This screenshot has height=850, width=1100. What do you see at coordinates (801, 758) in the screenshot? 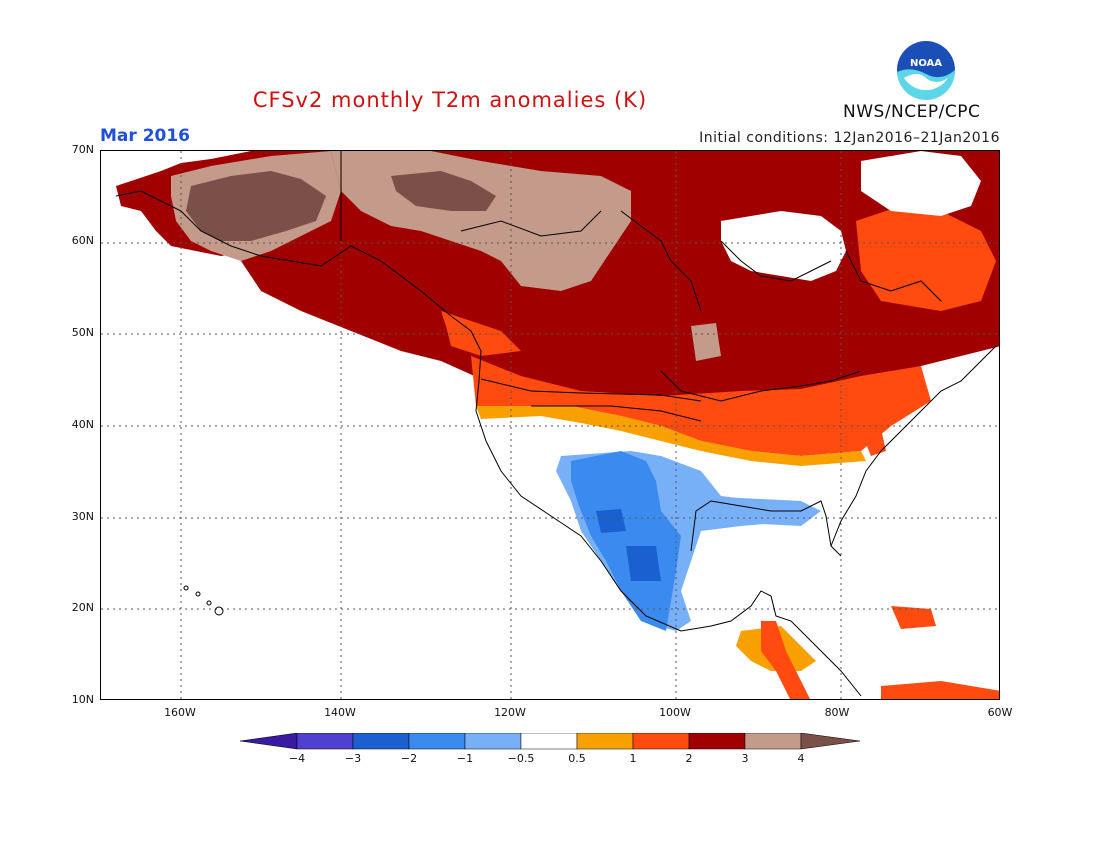
I see `legend-tick-pos4: 4` at bounding box center [801, 758].